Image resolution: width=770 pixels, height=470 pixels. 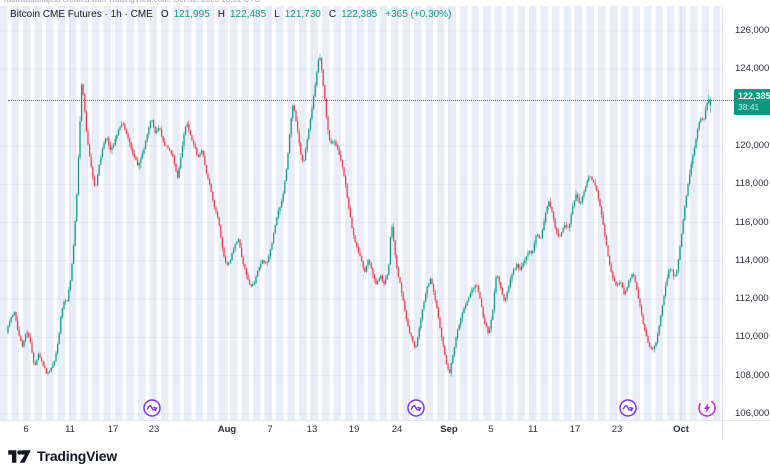 What do you see at coordinates (707, 408) in the screenshot?
I see `lightning-marker-icon` at bounding box center [707, 408].